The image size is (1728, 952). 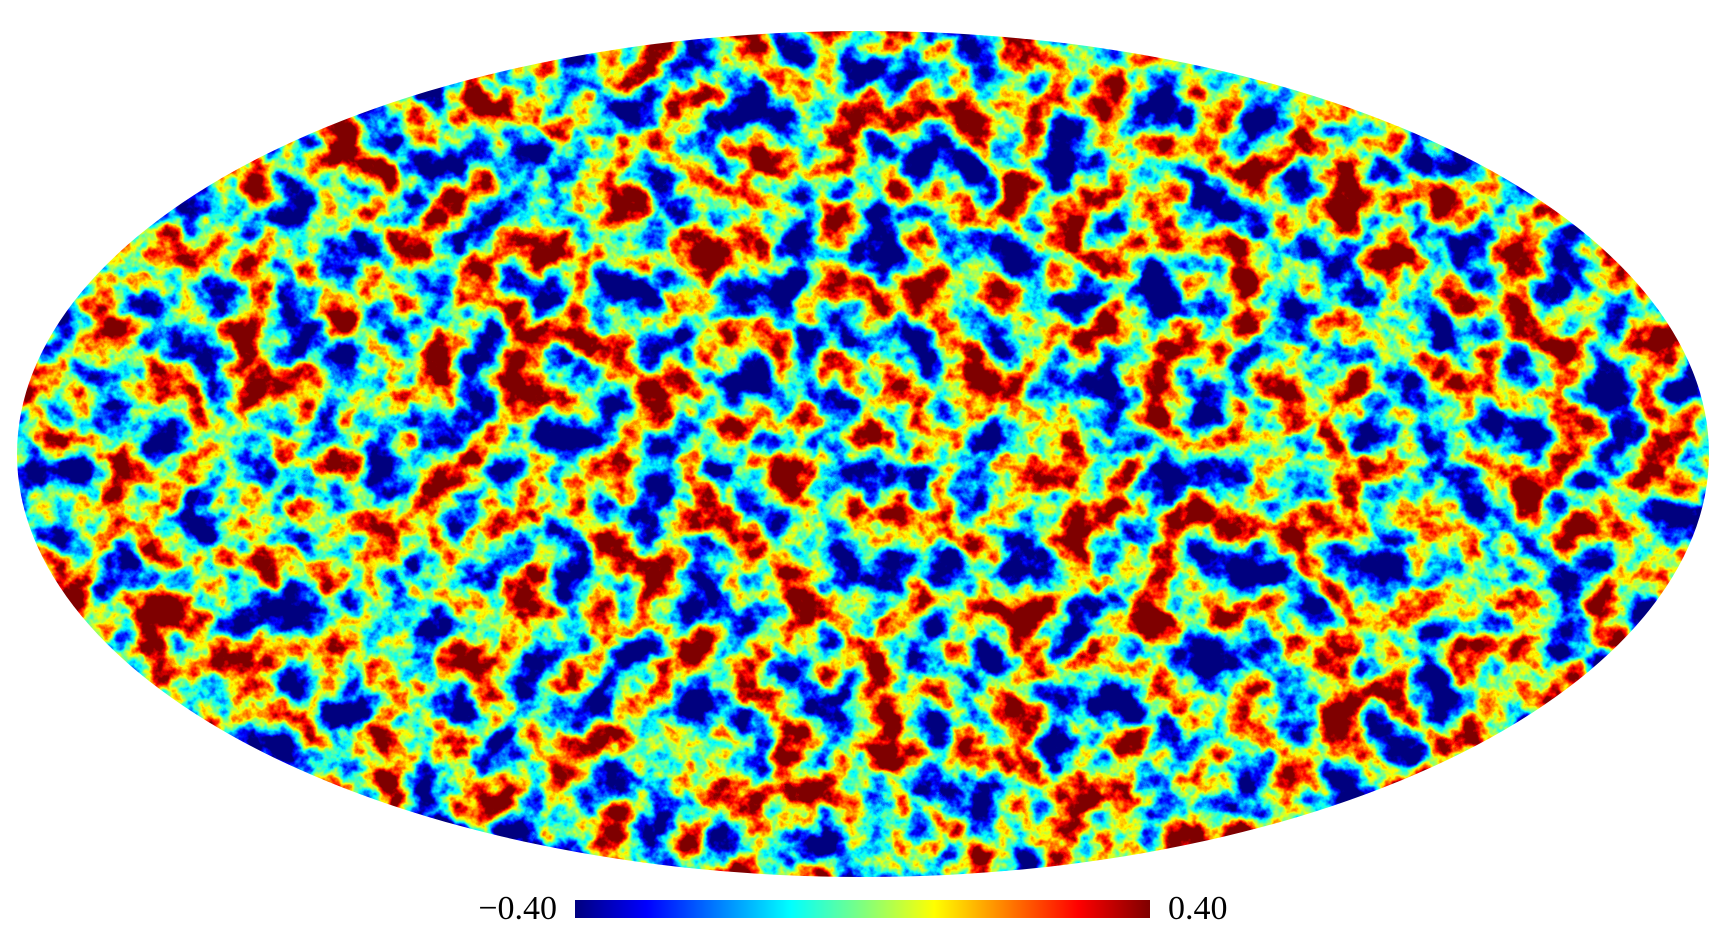 What do you see at coordinates (862, 909) in the screenshot?
I see `colorbar` at bounding box center [862, 909].